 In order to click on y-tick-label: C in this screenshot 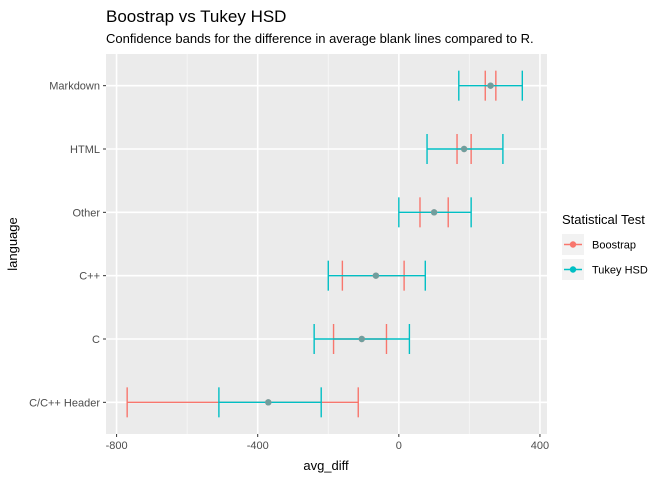, I will do `click(96, 340)`.